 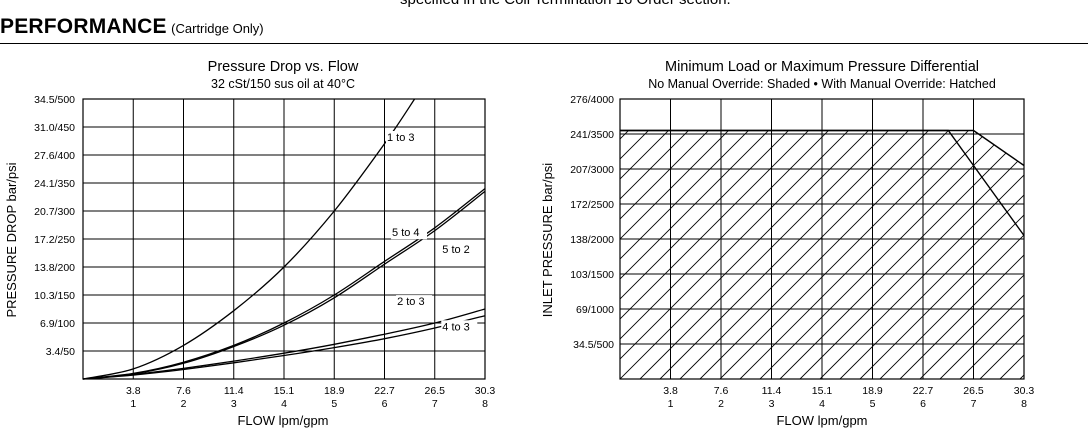 What do you see at coordinates (822, 404) in the screenshot?
I see `chart2-xtick-gpm: 4` at bounding box center [822, 404].